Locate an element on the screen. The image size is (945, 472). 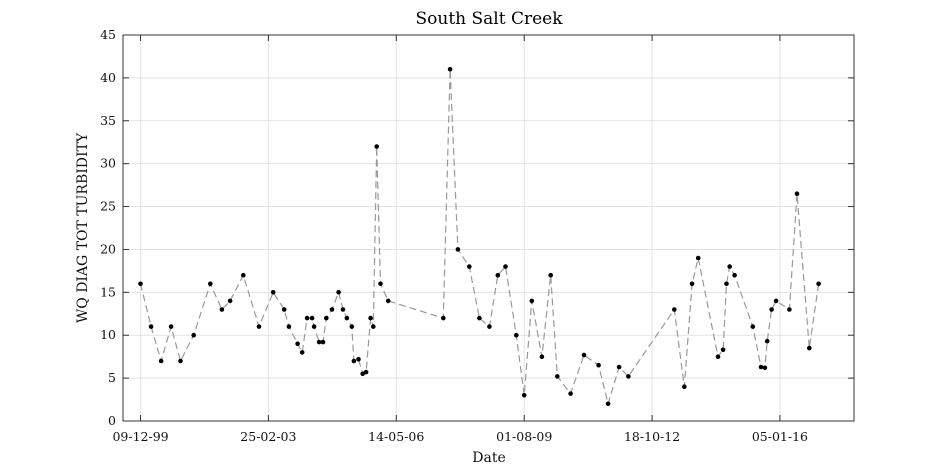
y-tick-label: 15 is located at coordinates (108, 291).